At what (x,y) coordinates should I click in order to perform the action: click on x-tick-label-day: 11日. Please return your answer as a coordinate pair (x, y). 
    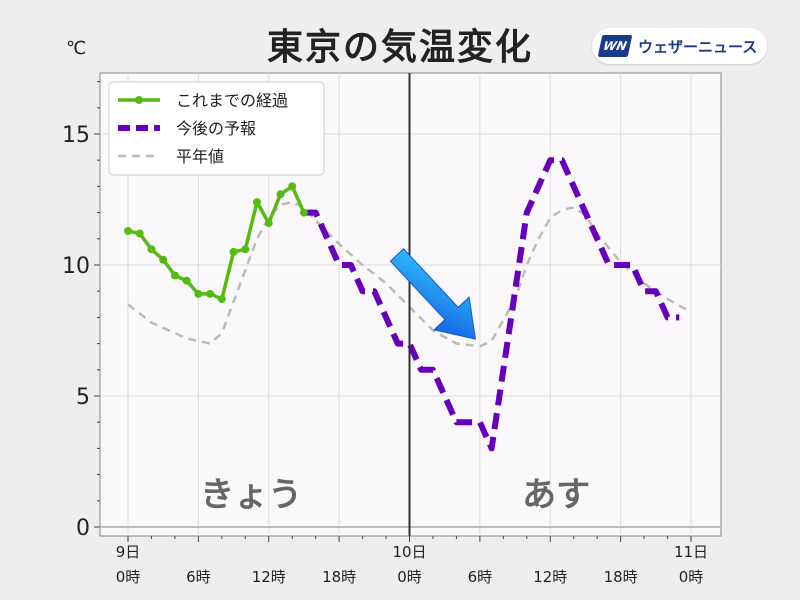
    Looking at the image, I should click on (691, 552).